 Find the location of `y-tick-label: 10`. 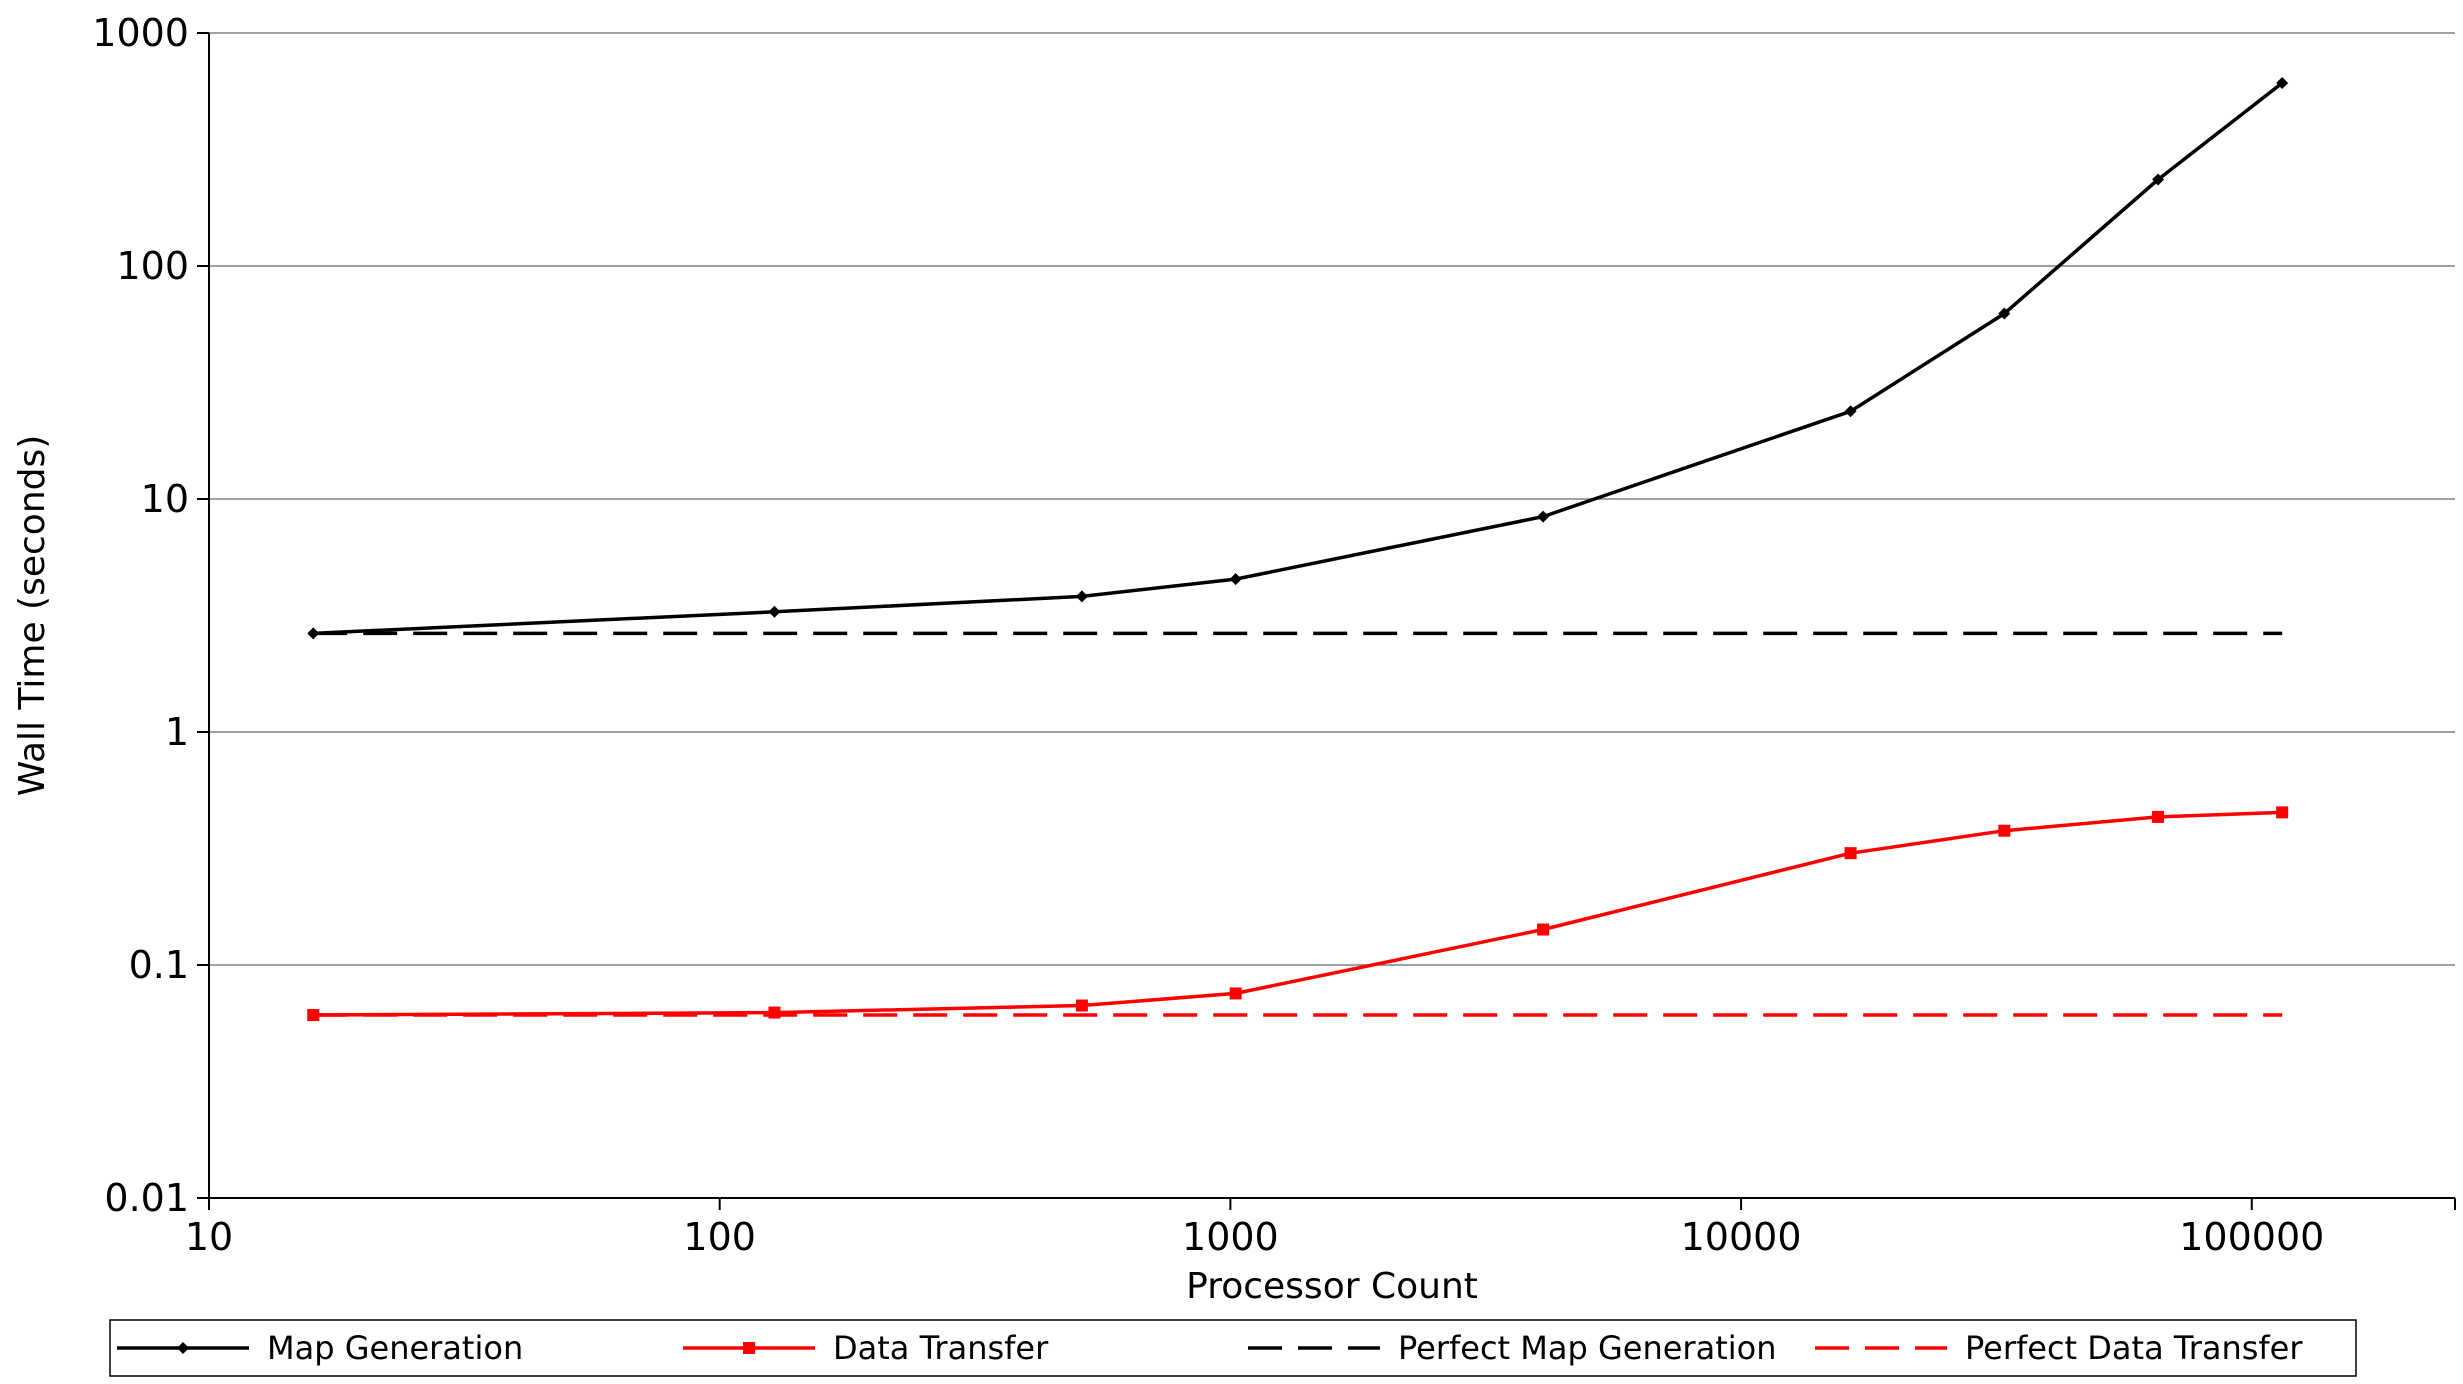

y-tick-label: 10 is located at coordinates (165, 499).